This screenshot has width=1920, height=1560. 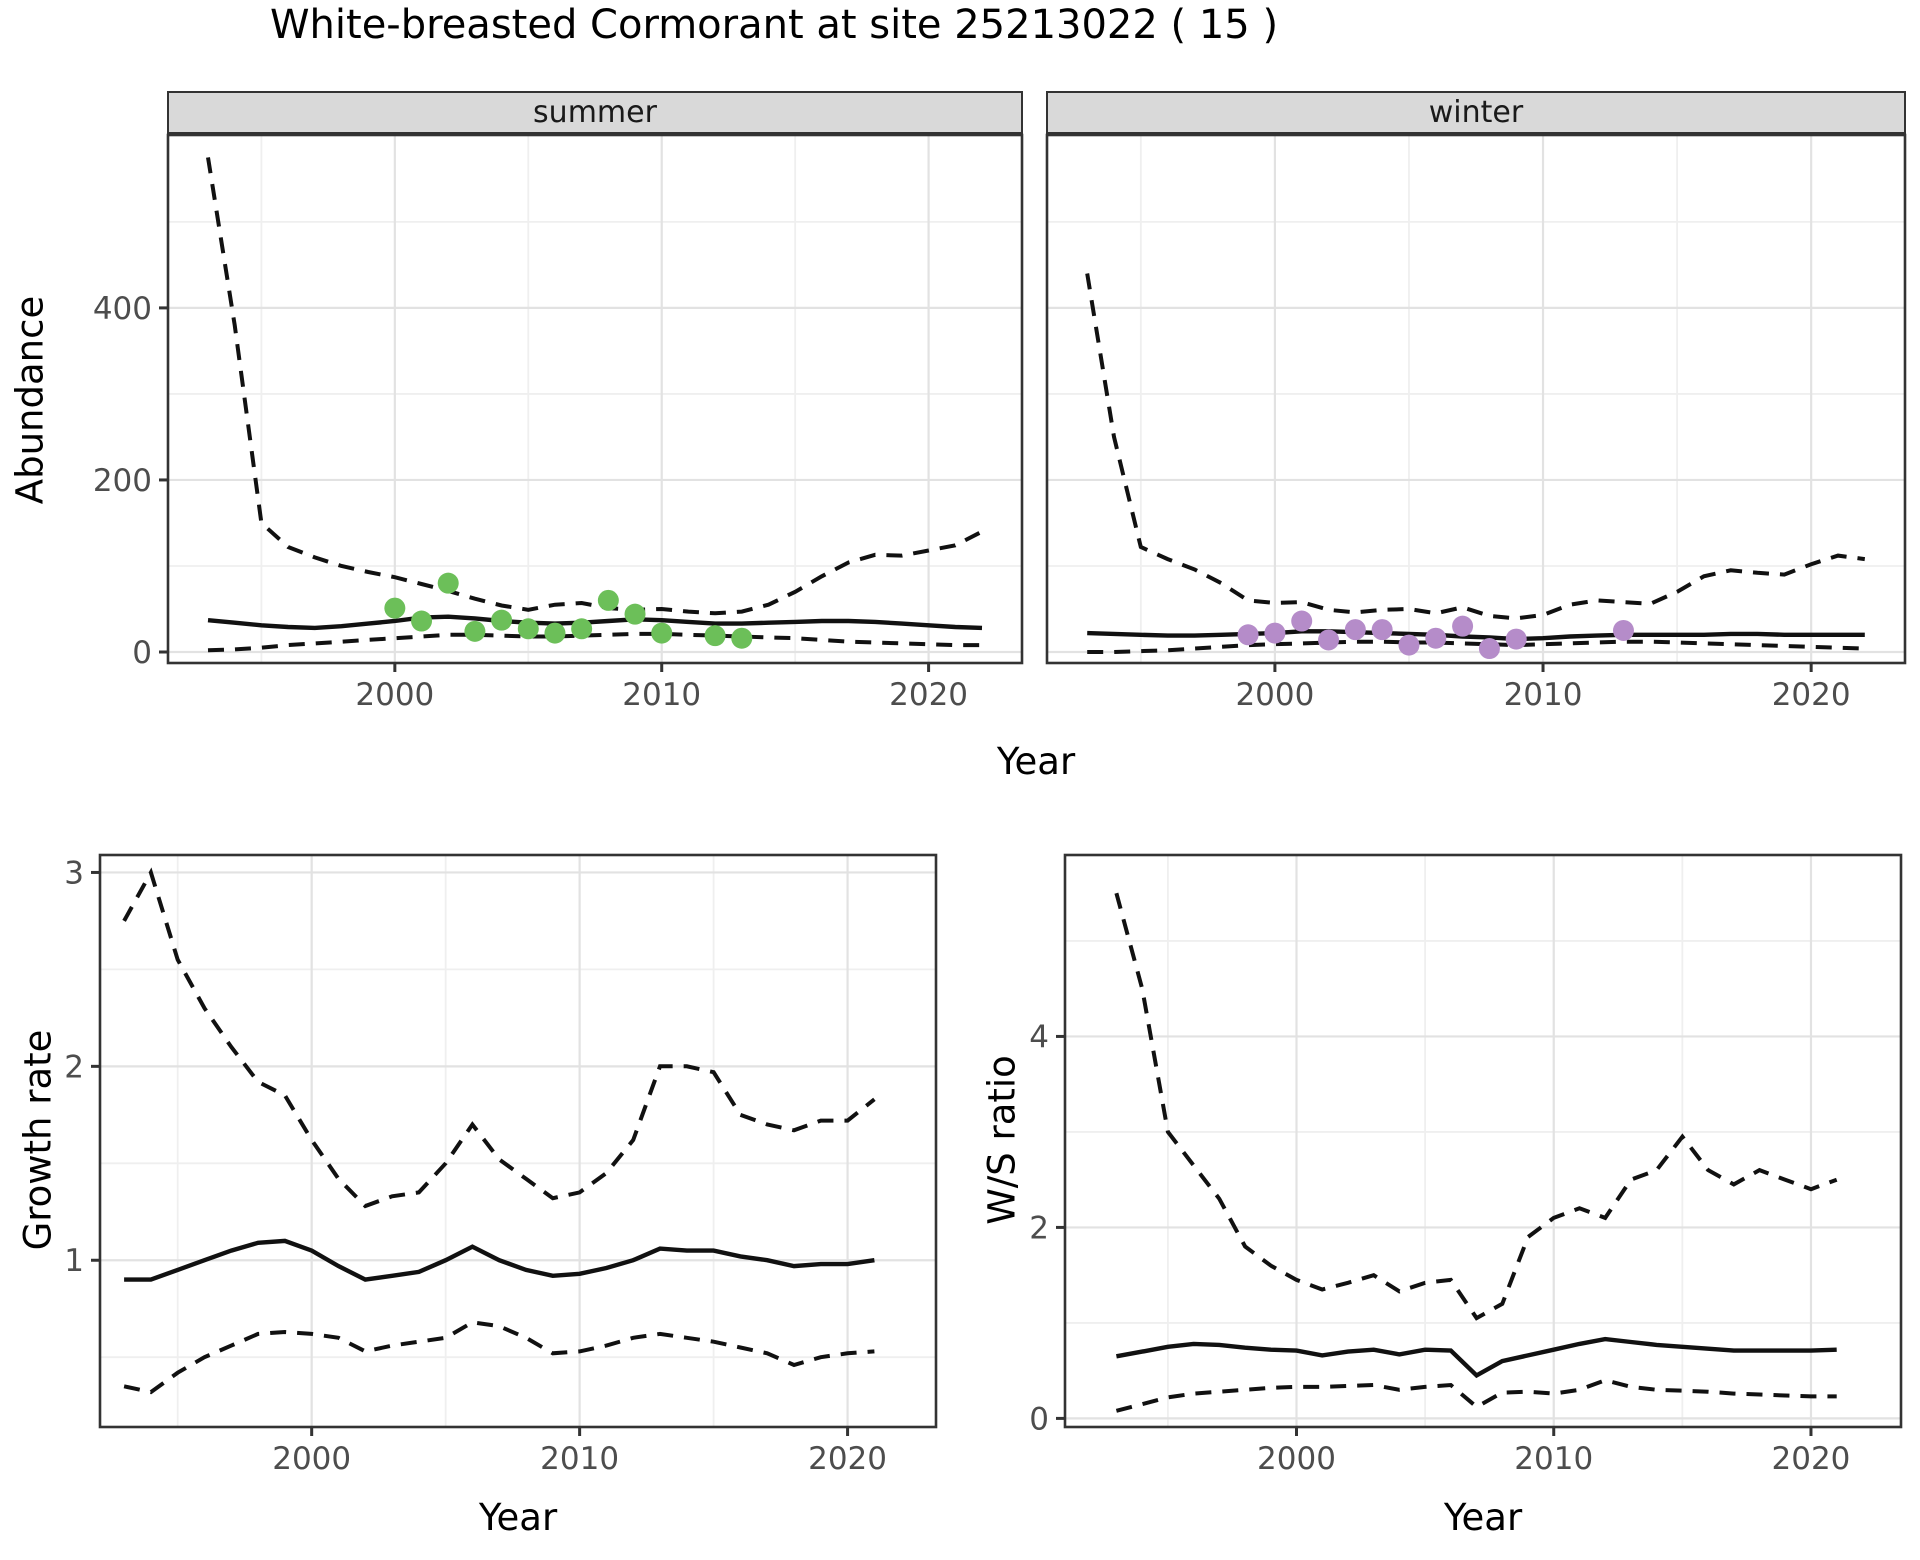 I want to click on y-axis-ticks: 1 2 3, so click(x=82, y=1067).